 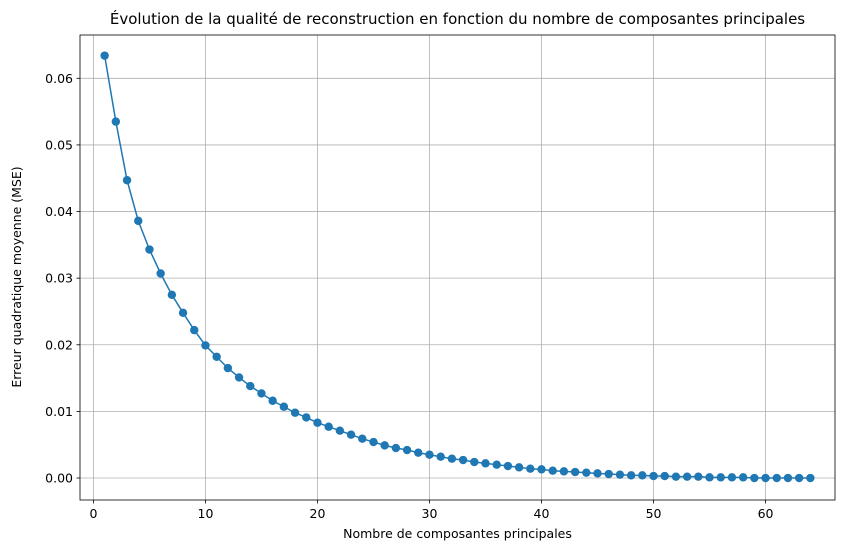 What do you see at coordinates (430, 513) in the screenshot?
I see `x-tick-label: 30` at bounding box center [430, 513].